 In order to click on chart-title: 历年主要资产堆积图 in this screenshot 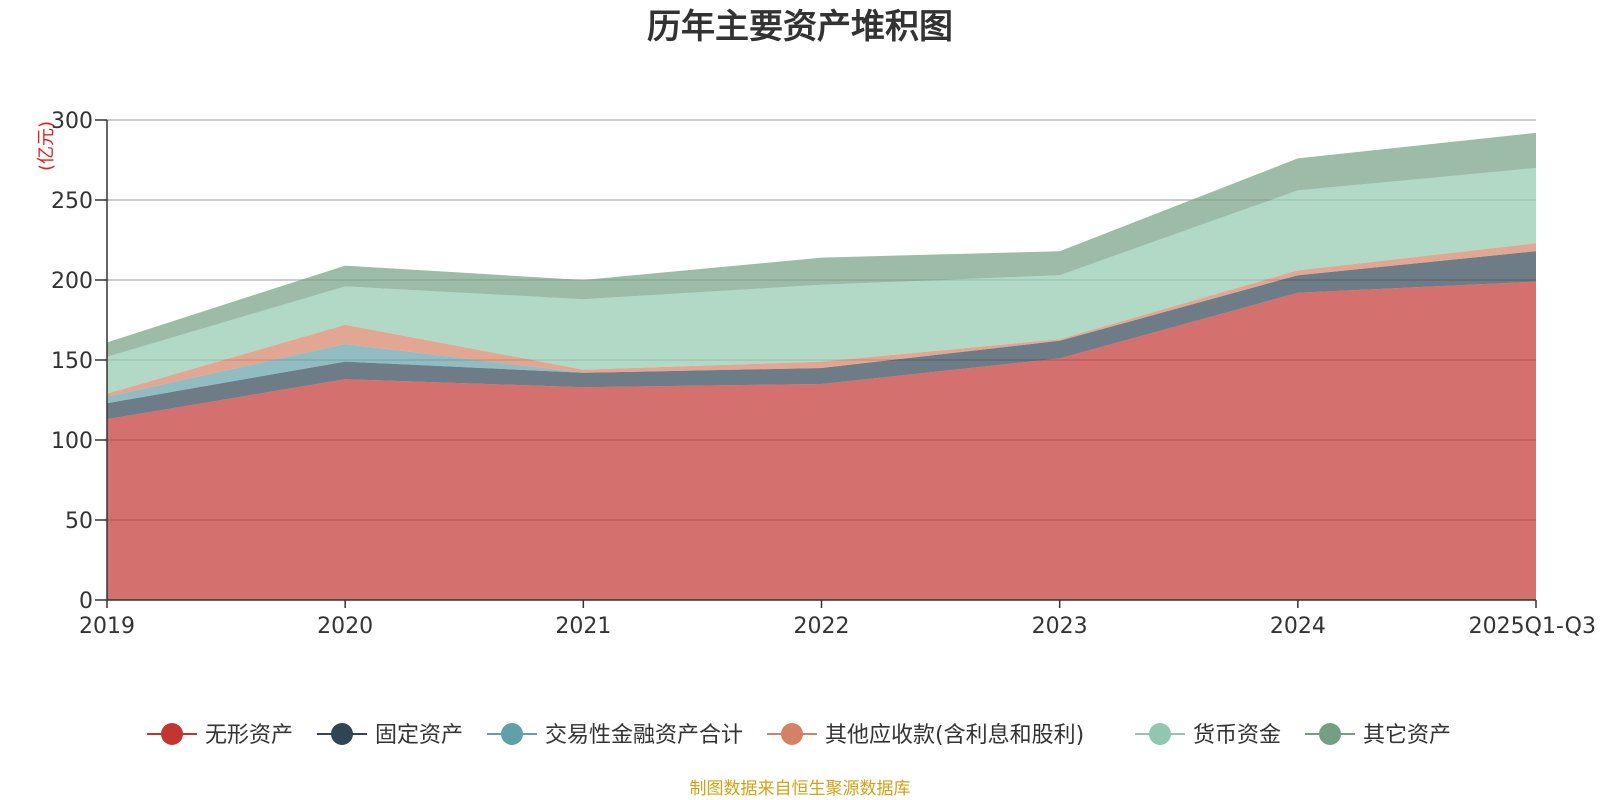, I will do `click(800, 27)`.